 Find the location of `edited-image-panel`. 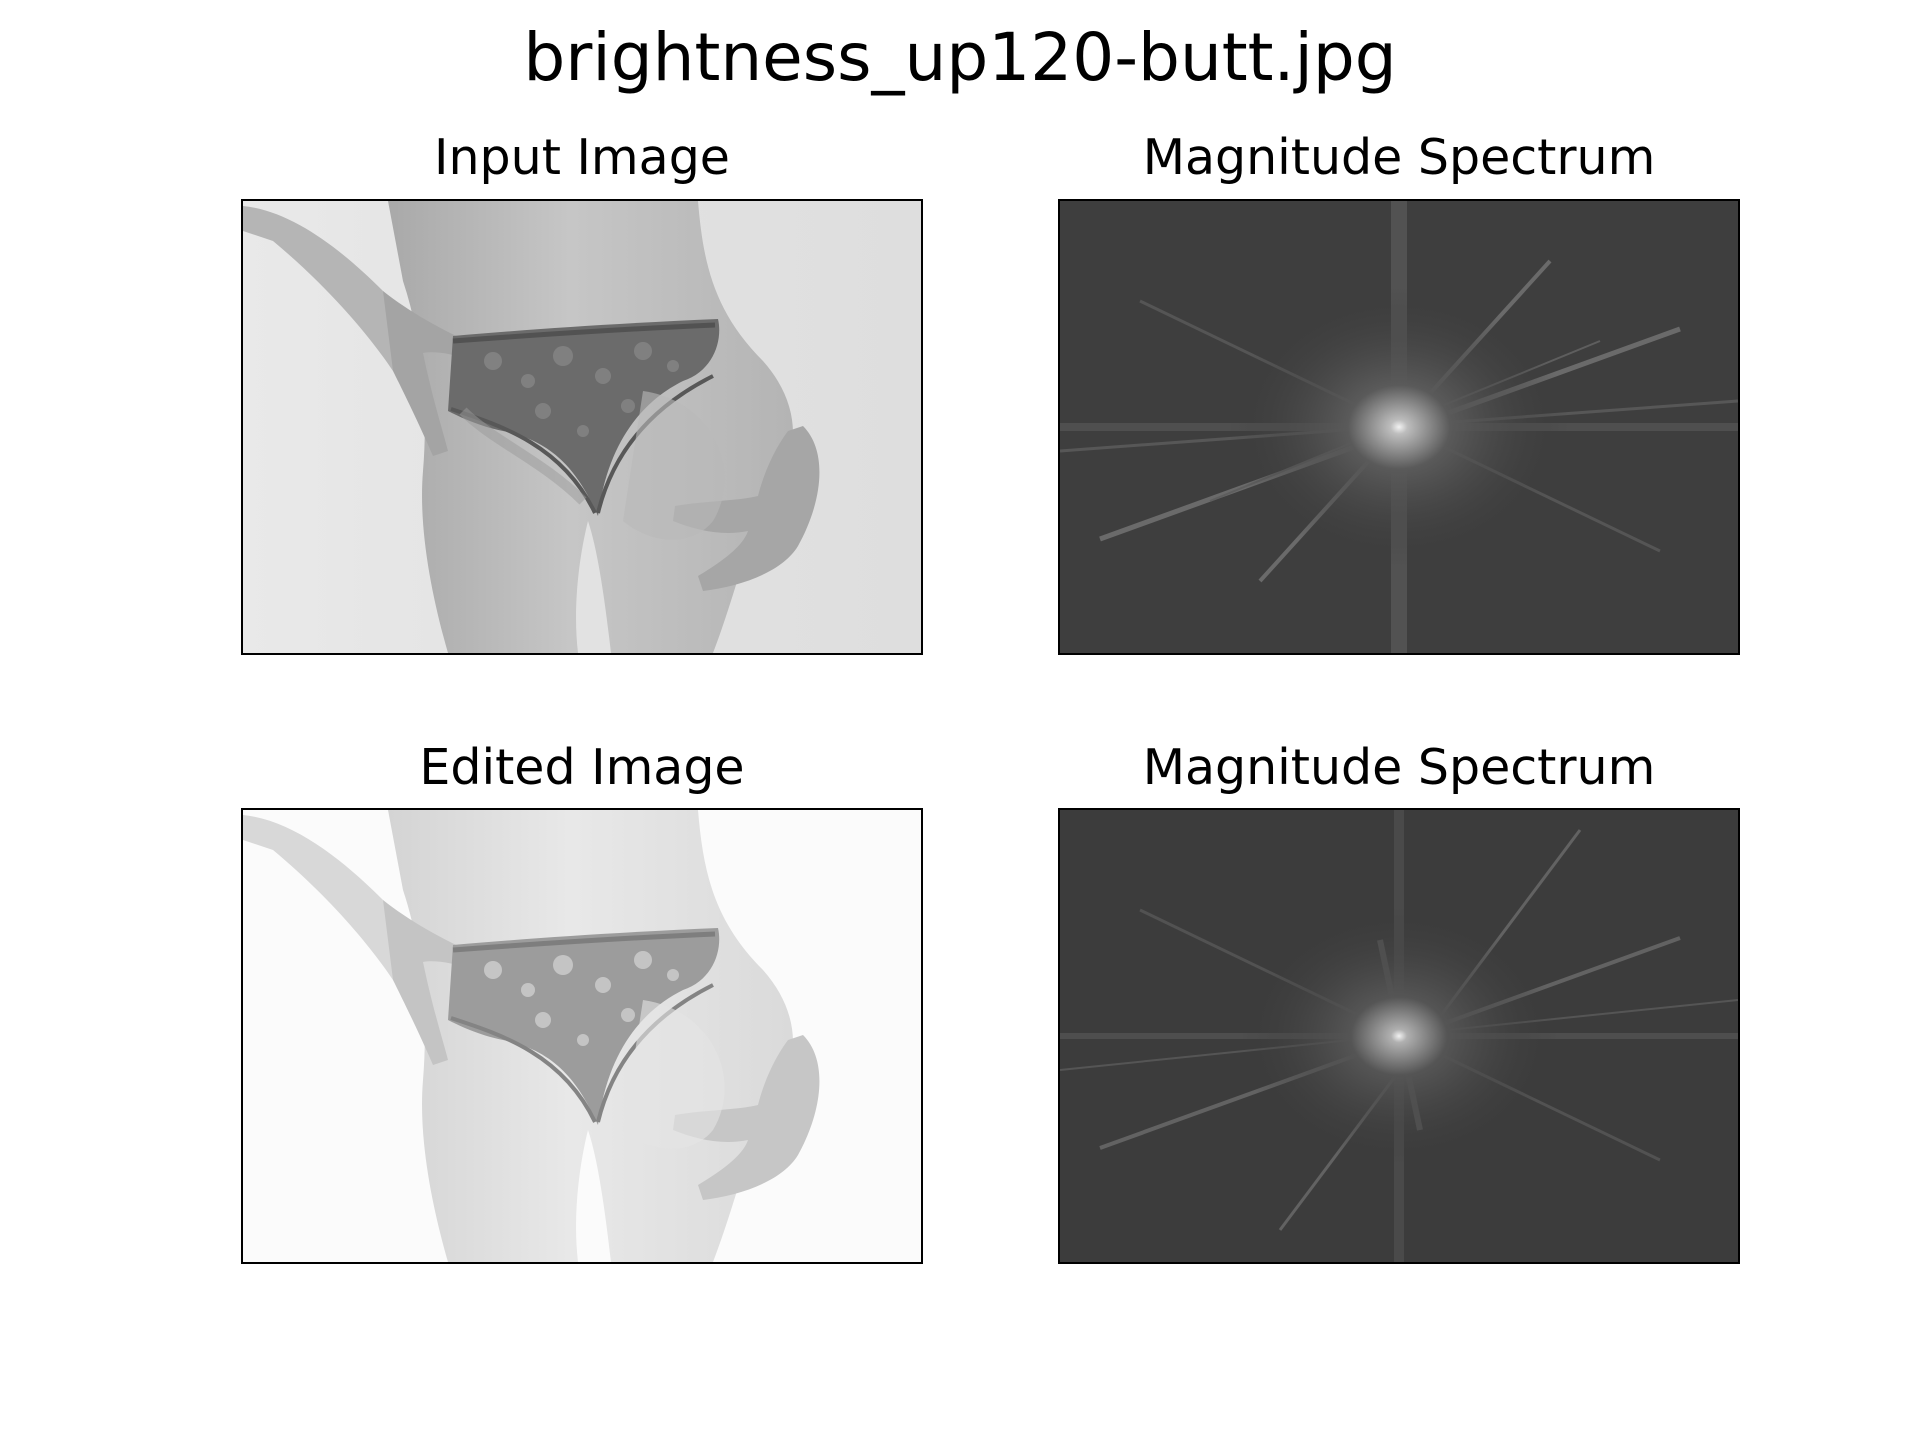

edited-image-panel is located at coordinates (582, 1036).